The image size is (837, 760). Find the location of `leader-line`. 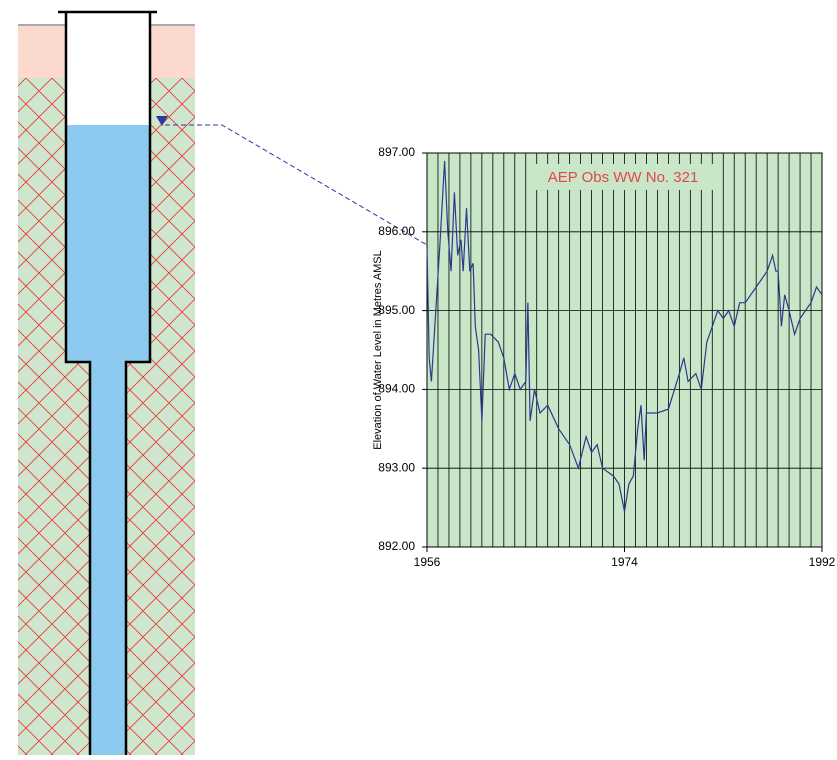

leader-line is located at coordinates (296, 185).